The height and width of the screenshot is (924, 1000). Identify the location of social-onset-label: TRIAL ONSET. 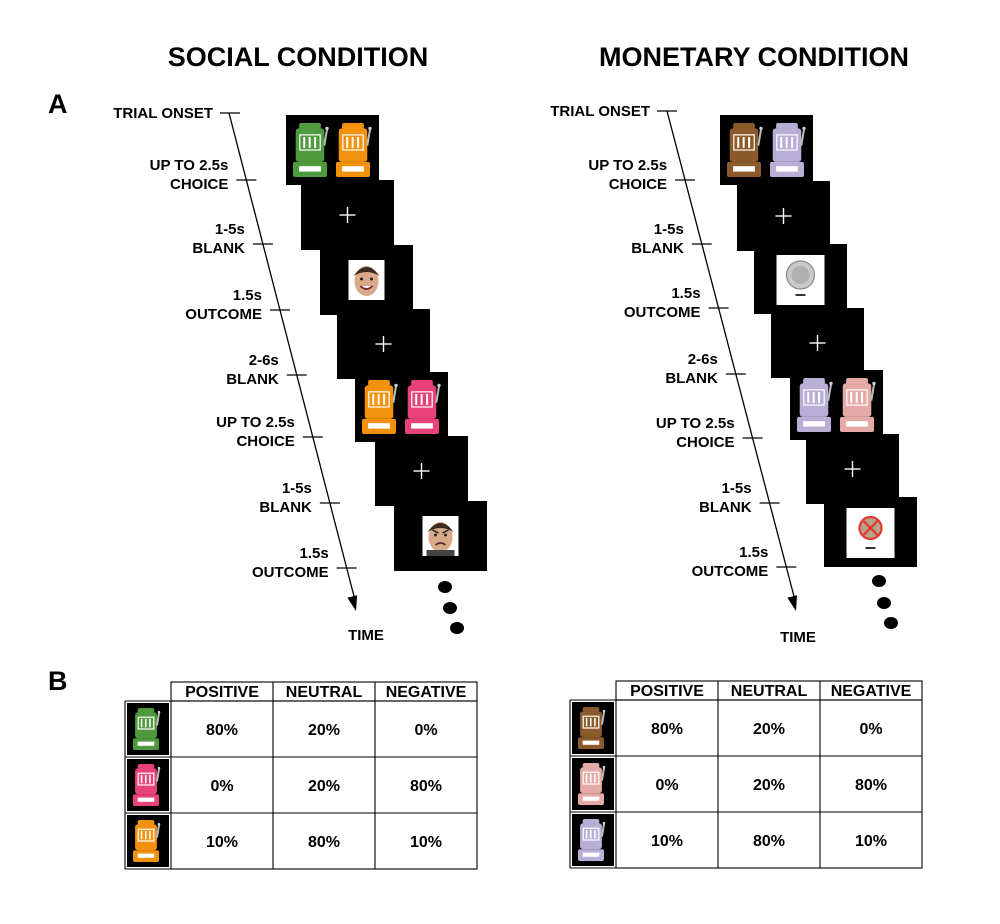
(163, 113).